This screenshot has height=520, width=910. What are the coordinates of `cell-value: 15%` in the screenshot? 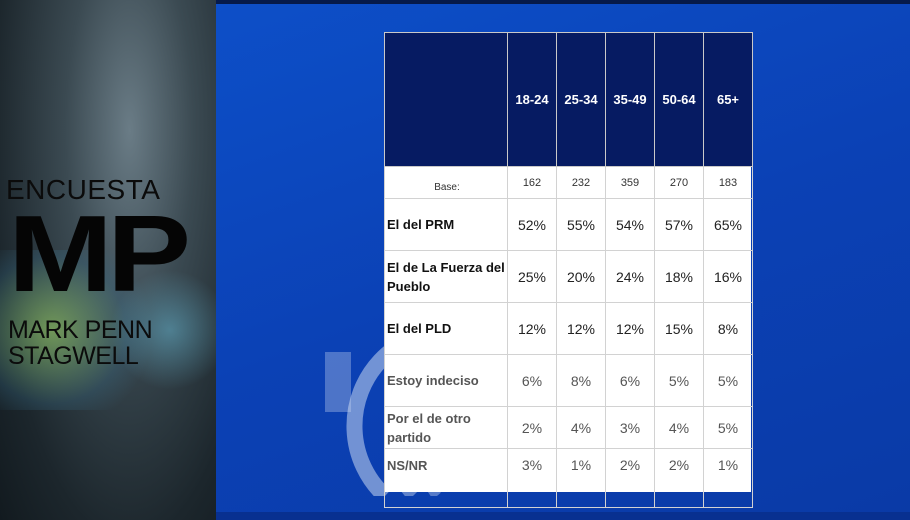 It's located at (679, 328).